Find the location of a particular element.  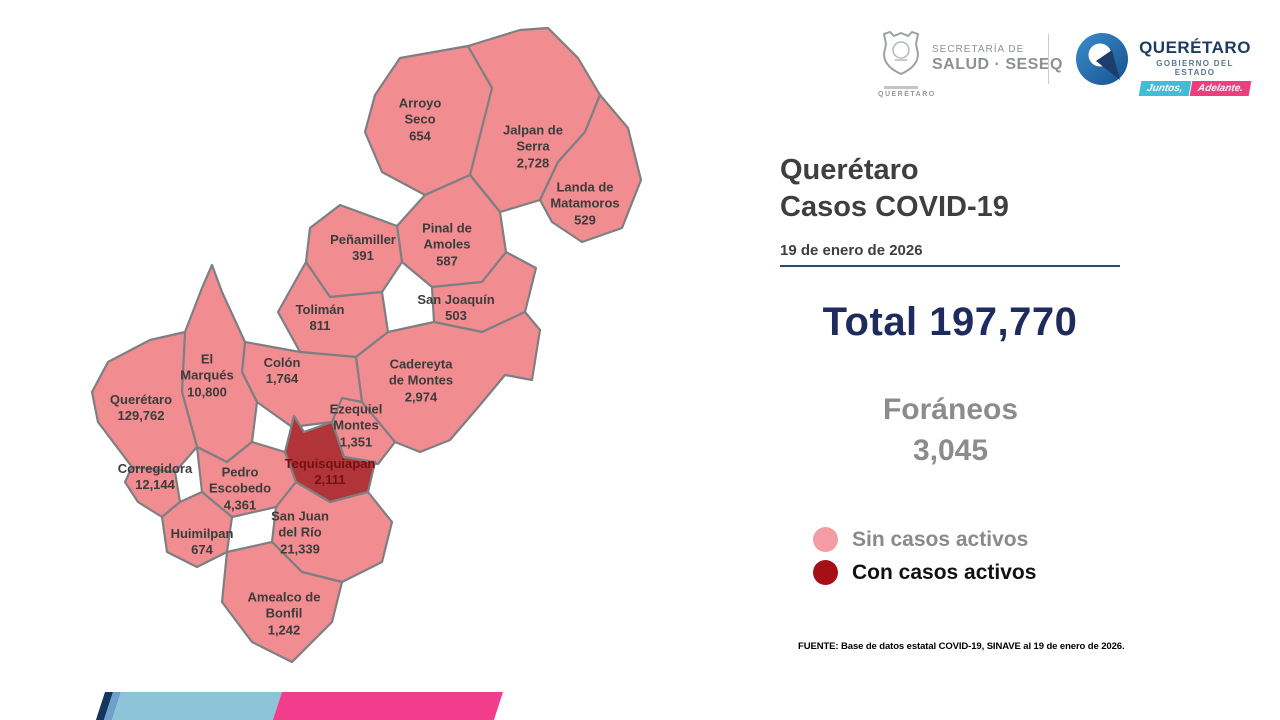

secretaria-salud-wordmark: SECRETARÍA DE SALUD · SESEQ is located at coordinates (997, 59).